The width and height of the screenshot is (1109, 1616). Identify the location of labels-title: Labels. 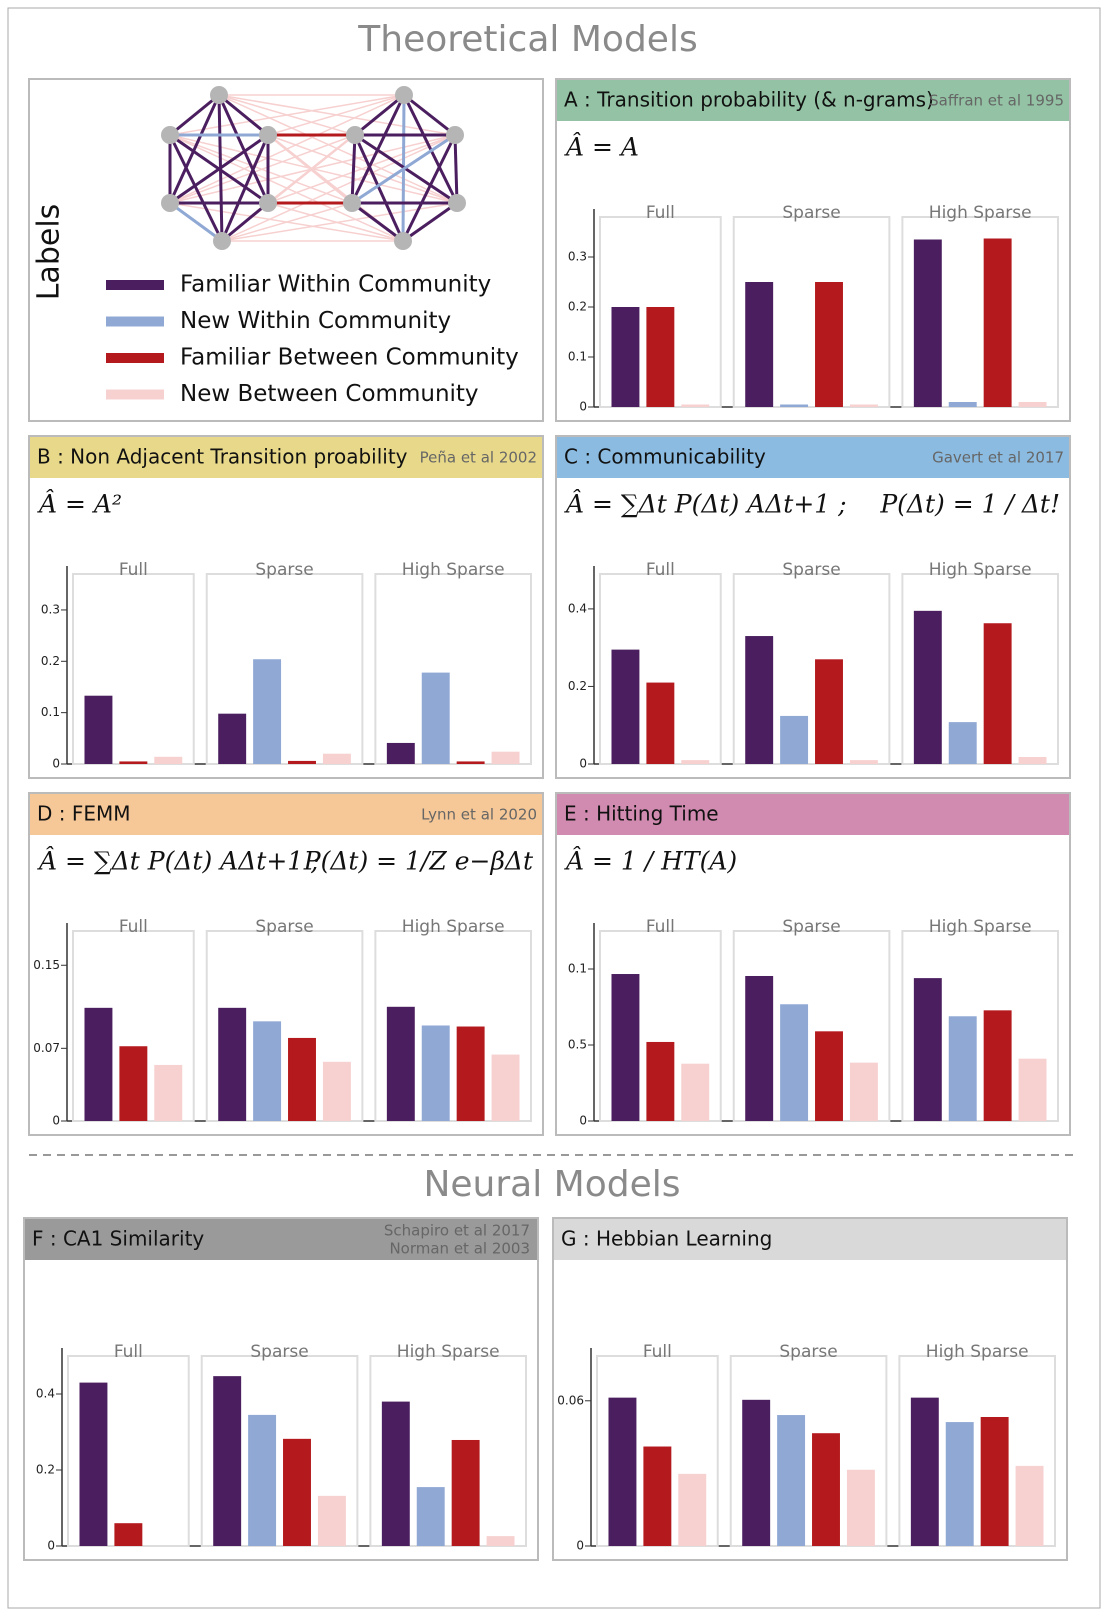
(49, 252).